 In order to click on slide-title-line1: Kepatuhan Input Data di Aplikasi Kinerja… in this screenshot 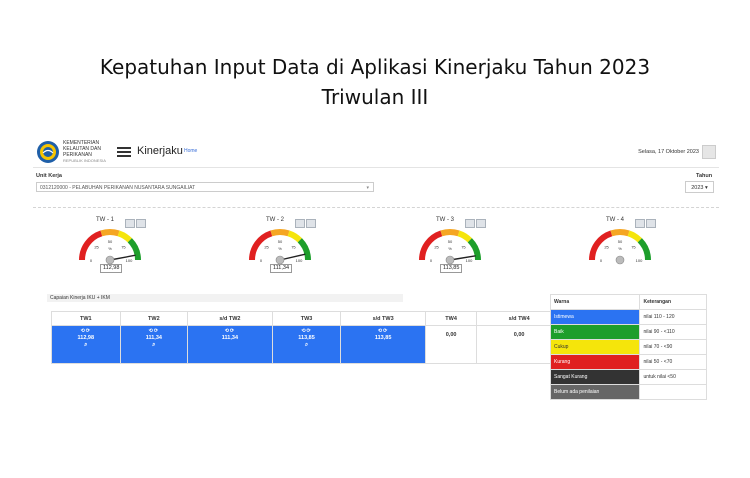, I will do `click(375, 67)`.